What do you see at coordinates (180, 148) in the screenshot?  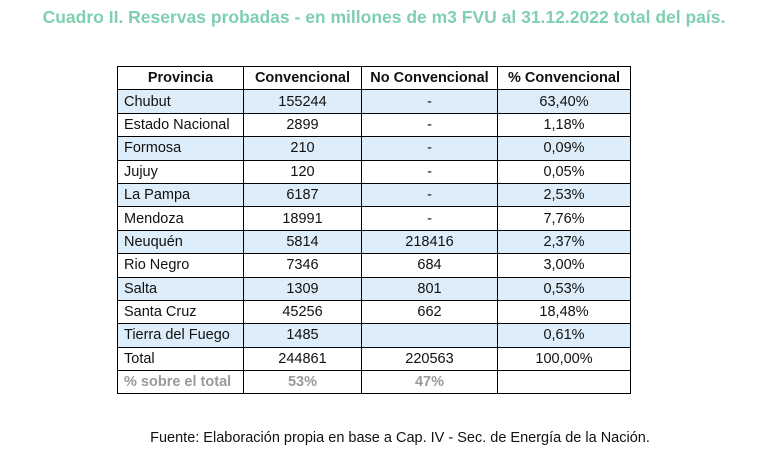 I see `cell: Formosa` at bounding box center [180, 148].